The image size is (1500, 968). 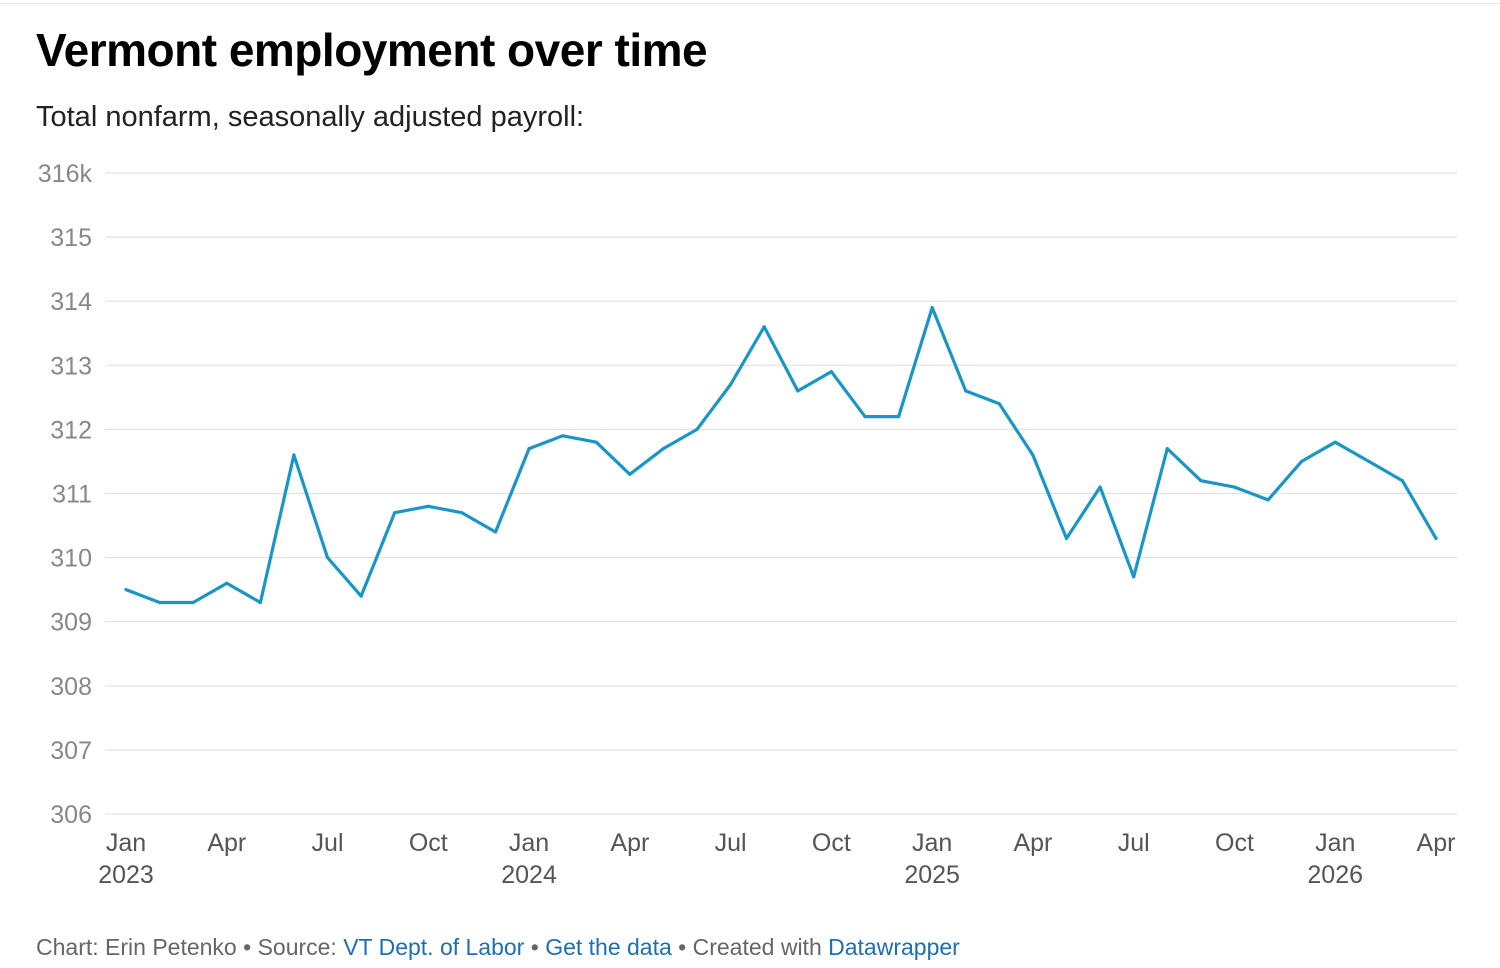 What do you see at coordinates (71, 623) in the screenshot?
I see `y-tick-label: 309` at bounding box center [71, 623].